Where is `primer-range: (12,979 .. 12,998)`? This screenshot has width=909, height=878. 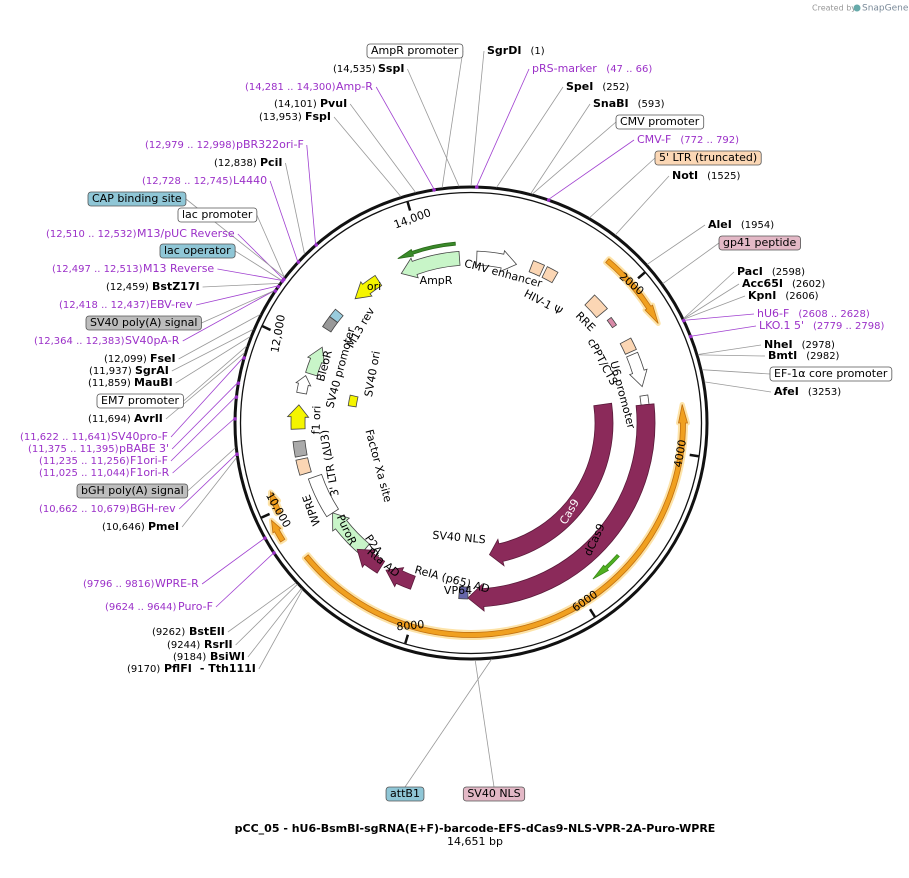 primer-range: (12,979 .. 12,998) is located at coordinates (190, 145).